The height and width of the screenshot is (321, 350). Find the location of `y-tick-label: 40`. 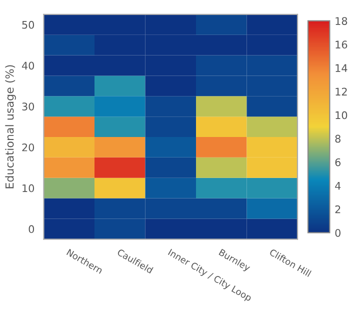

y-tick-label: 40 is located at coordinates (28, 66).